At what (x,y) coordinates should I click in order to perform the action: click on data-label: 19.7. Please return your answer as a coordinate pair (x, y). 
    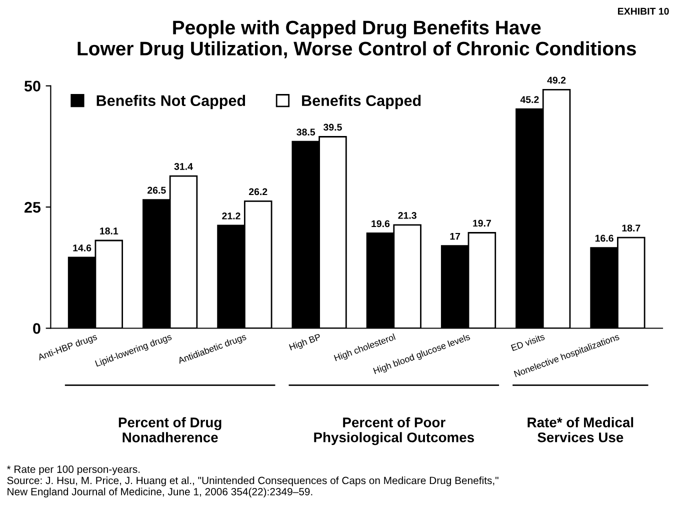
    Looking at the image, I should click on (482, 223).